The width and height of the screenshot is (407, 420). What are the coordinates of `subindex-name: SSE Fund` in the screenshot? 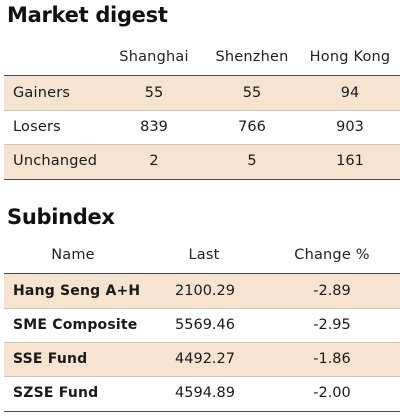 It's located at (50, 359).